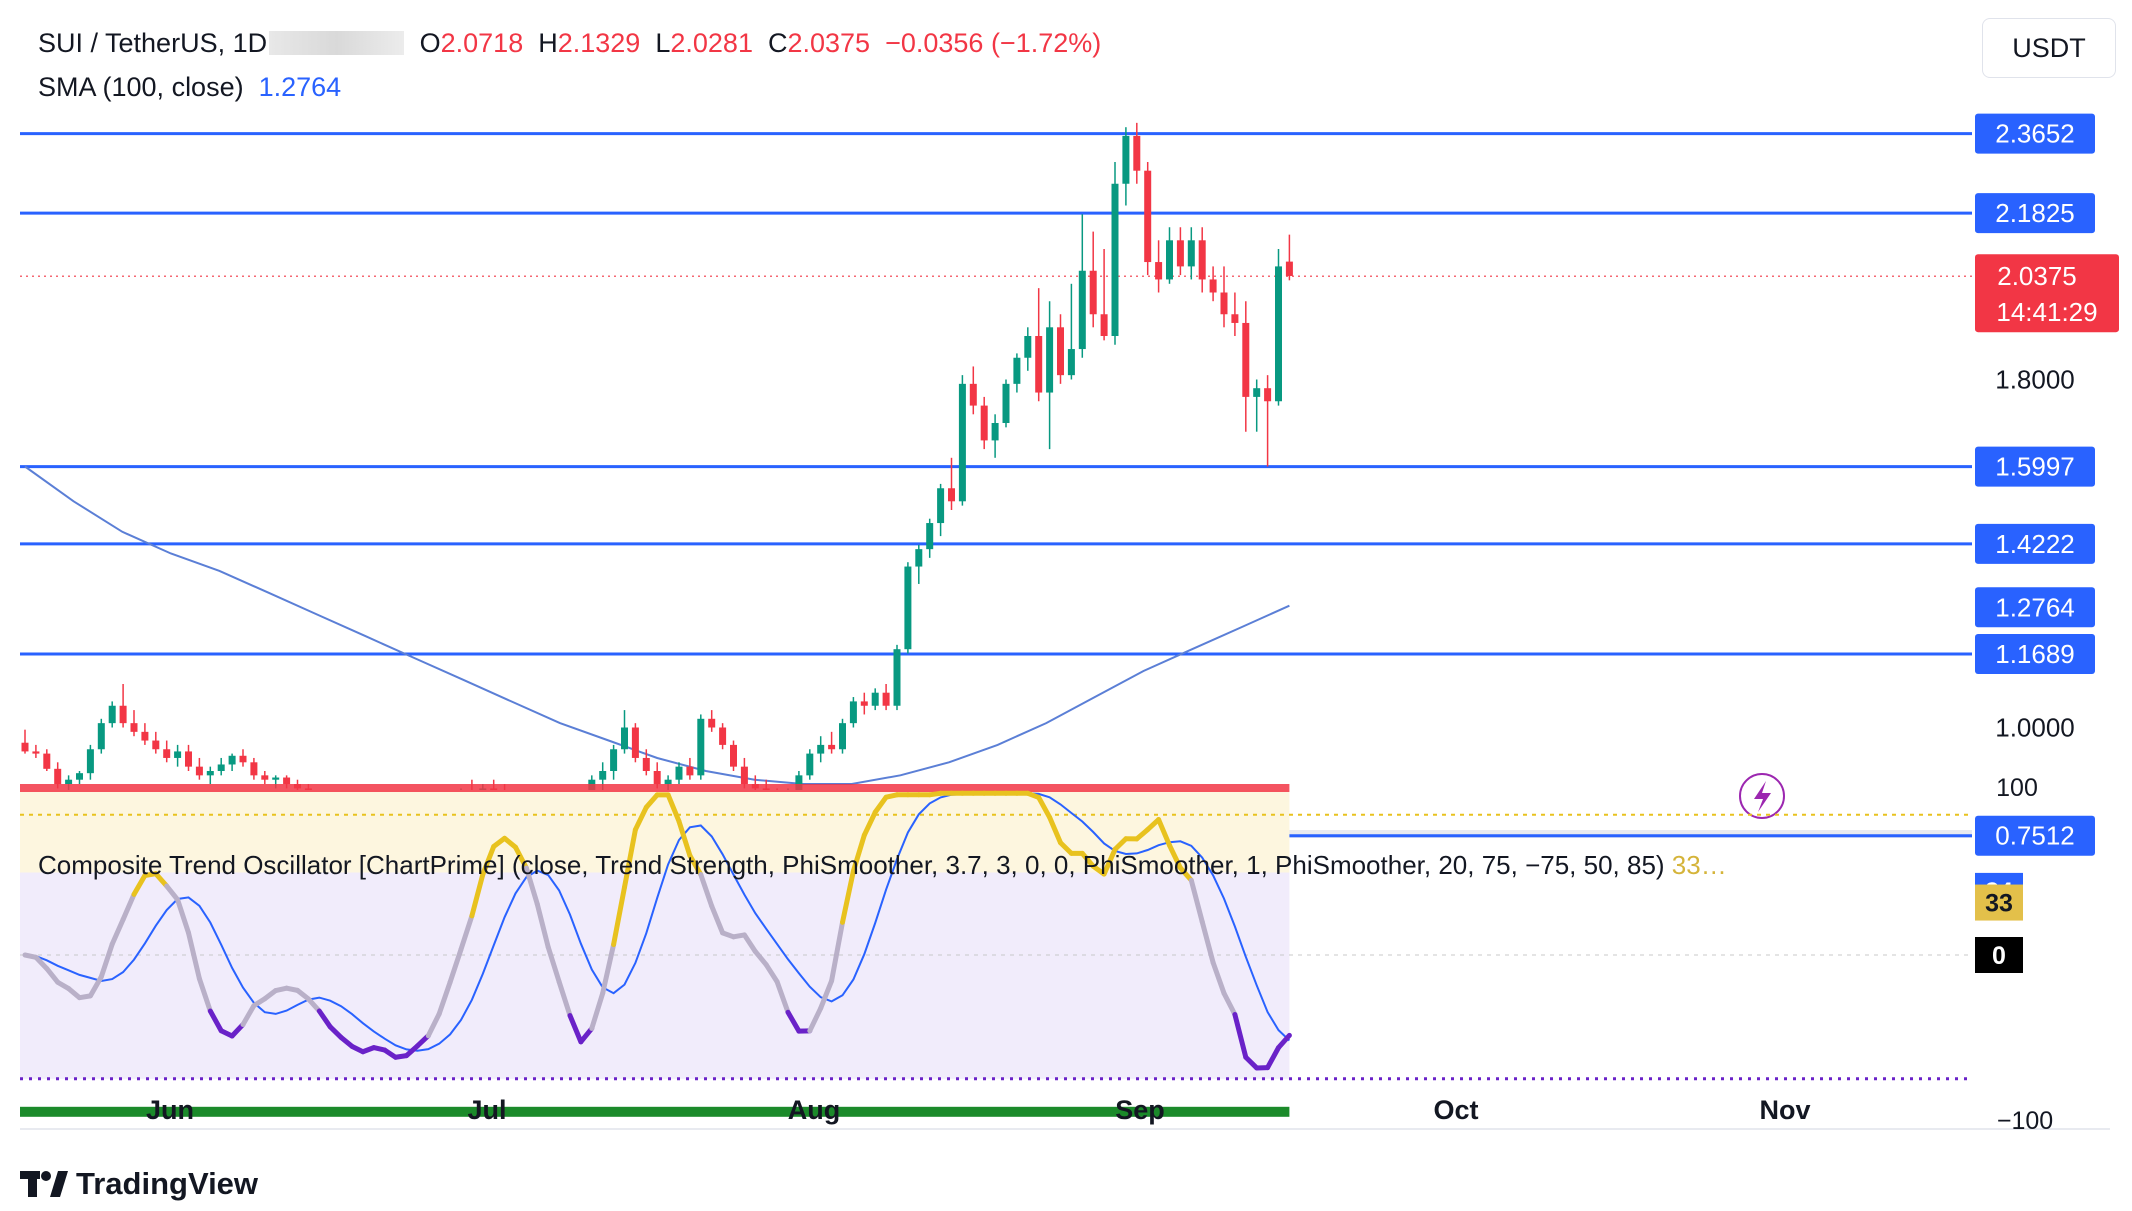  What do you see at coordinates (548, 43) in the screenshot?
I see `high-label: H` at bounding box center [548, 43].